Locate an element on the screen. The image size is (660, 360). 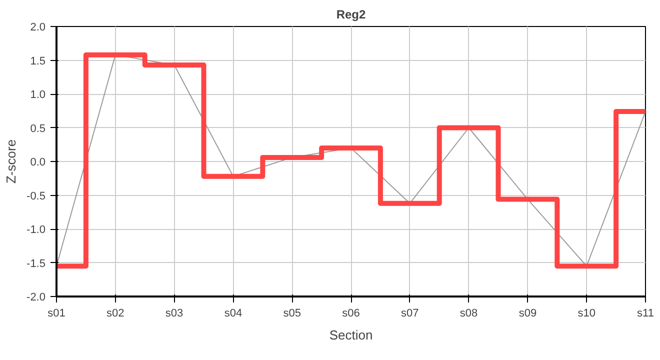
x-tick-label: s03 is located at coordinates (174, 314).